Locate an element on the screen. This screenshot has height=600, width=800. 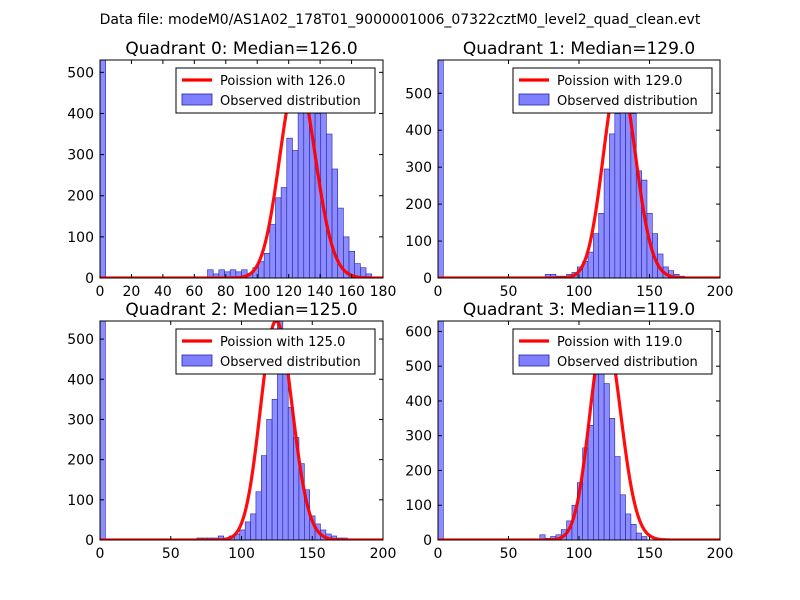
legend-poisson-label: Poission with 126.0 is located at coordinates (282, 81).